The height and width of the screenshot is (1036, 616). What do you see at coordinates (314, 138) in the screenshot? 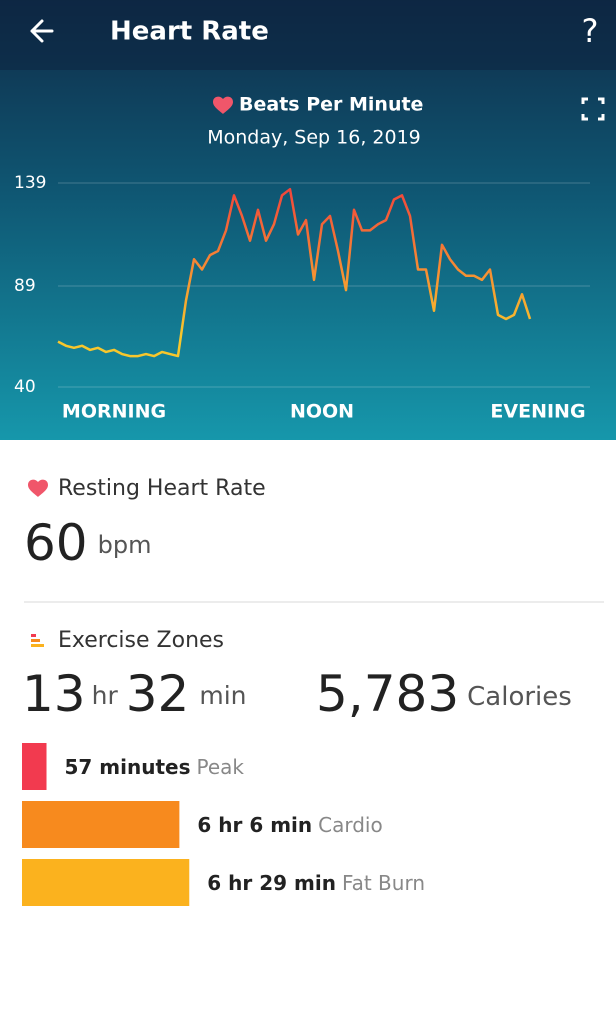
I see `chart-subtitle: Monday, Sep 16, 2019` at bounding box center [314, 138].